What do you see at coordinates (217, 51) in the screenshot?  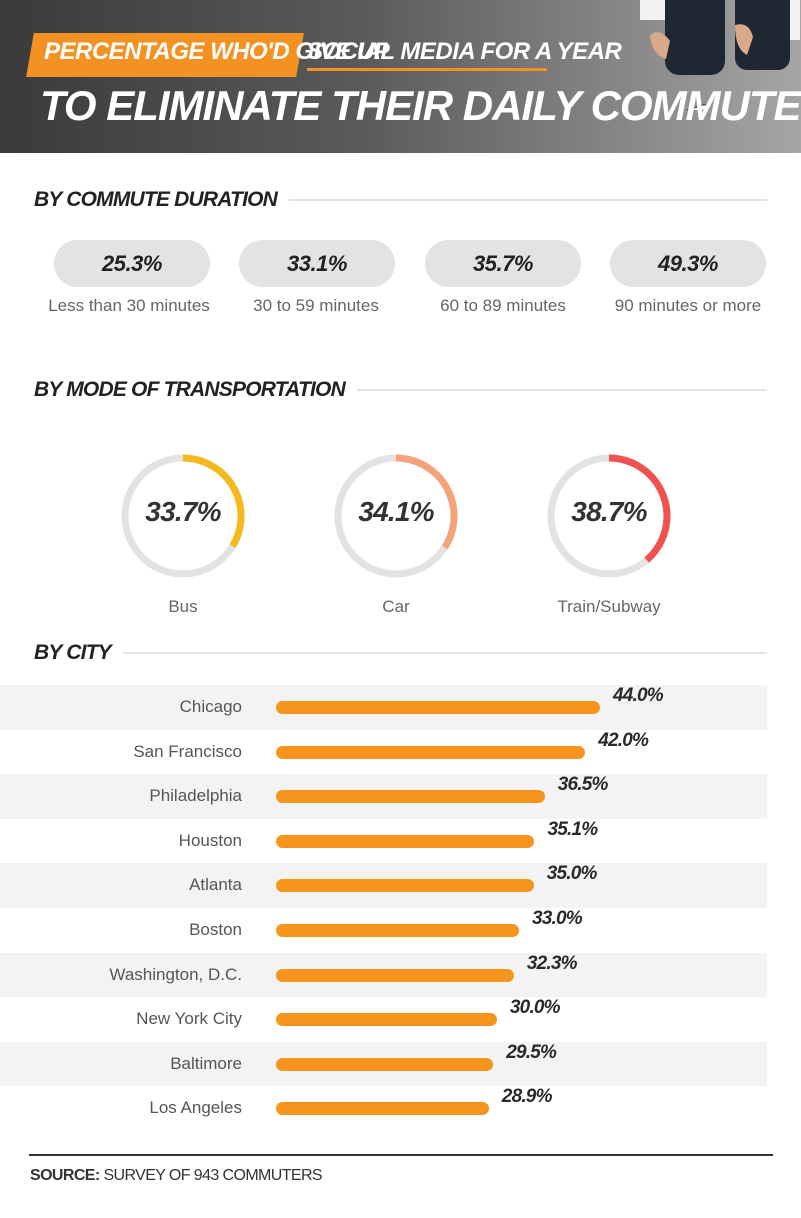 I see `title-part1: PERCENTAGE WHO'D GIVE UP` at bounding box center [217, 51].